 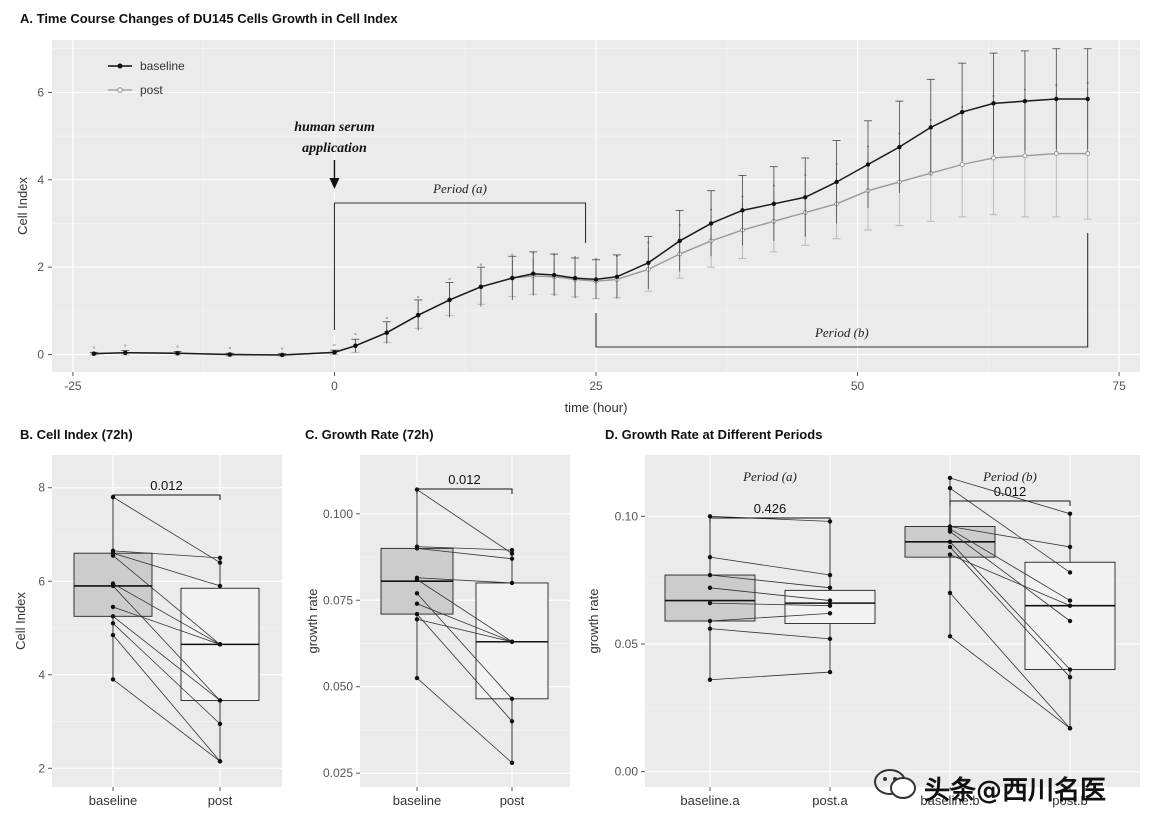 I want to click on period-a-bracket, so click(x=460, y=266).